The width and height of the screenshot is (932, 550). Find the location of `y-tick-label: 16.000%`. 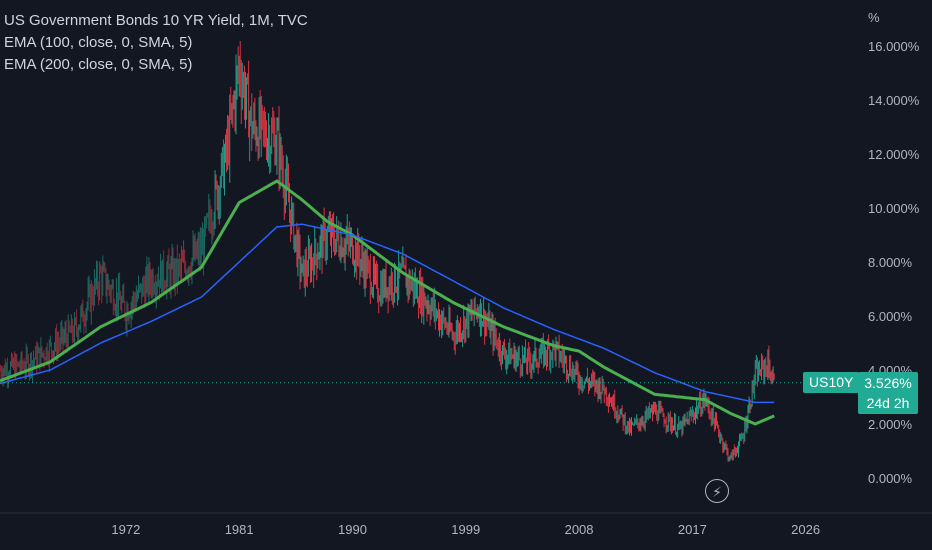

y-tick-label: 16.000% is located at coordinates (894, 46).